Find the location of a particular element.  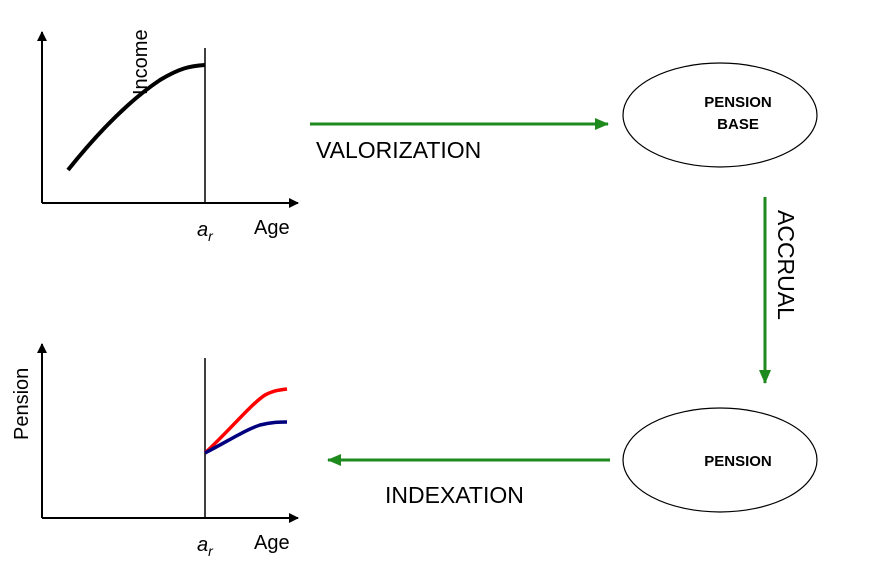

pension-label: PENSION is located at coordinates (738, 461).